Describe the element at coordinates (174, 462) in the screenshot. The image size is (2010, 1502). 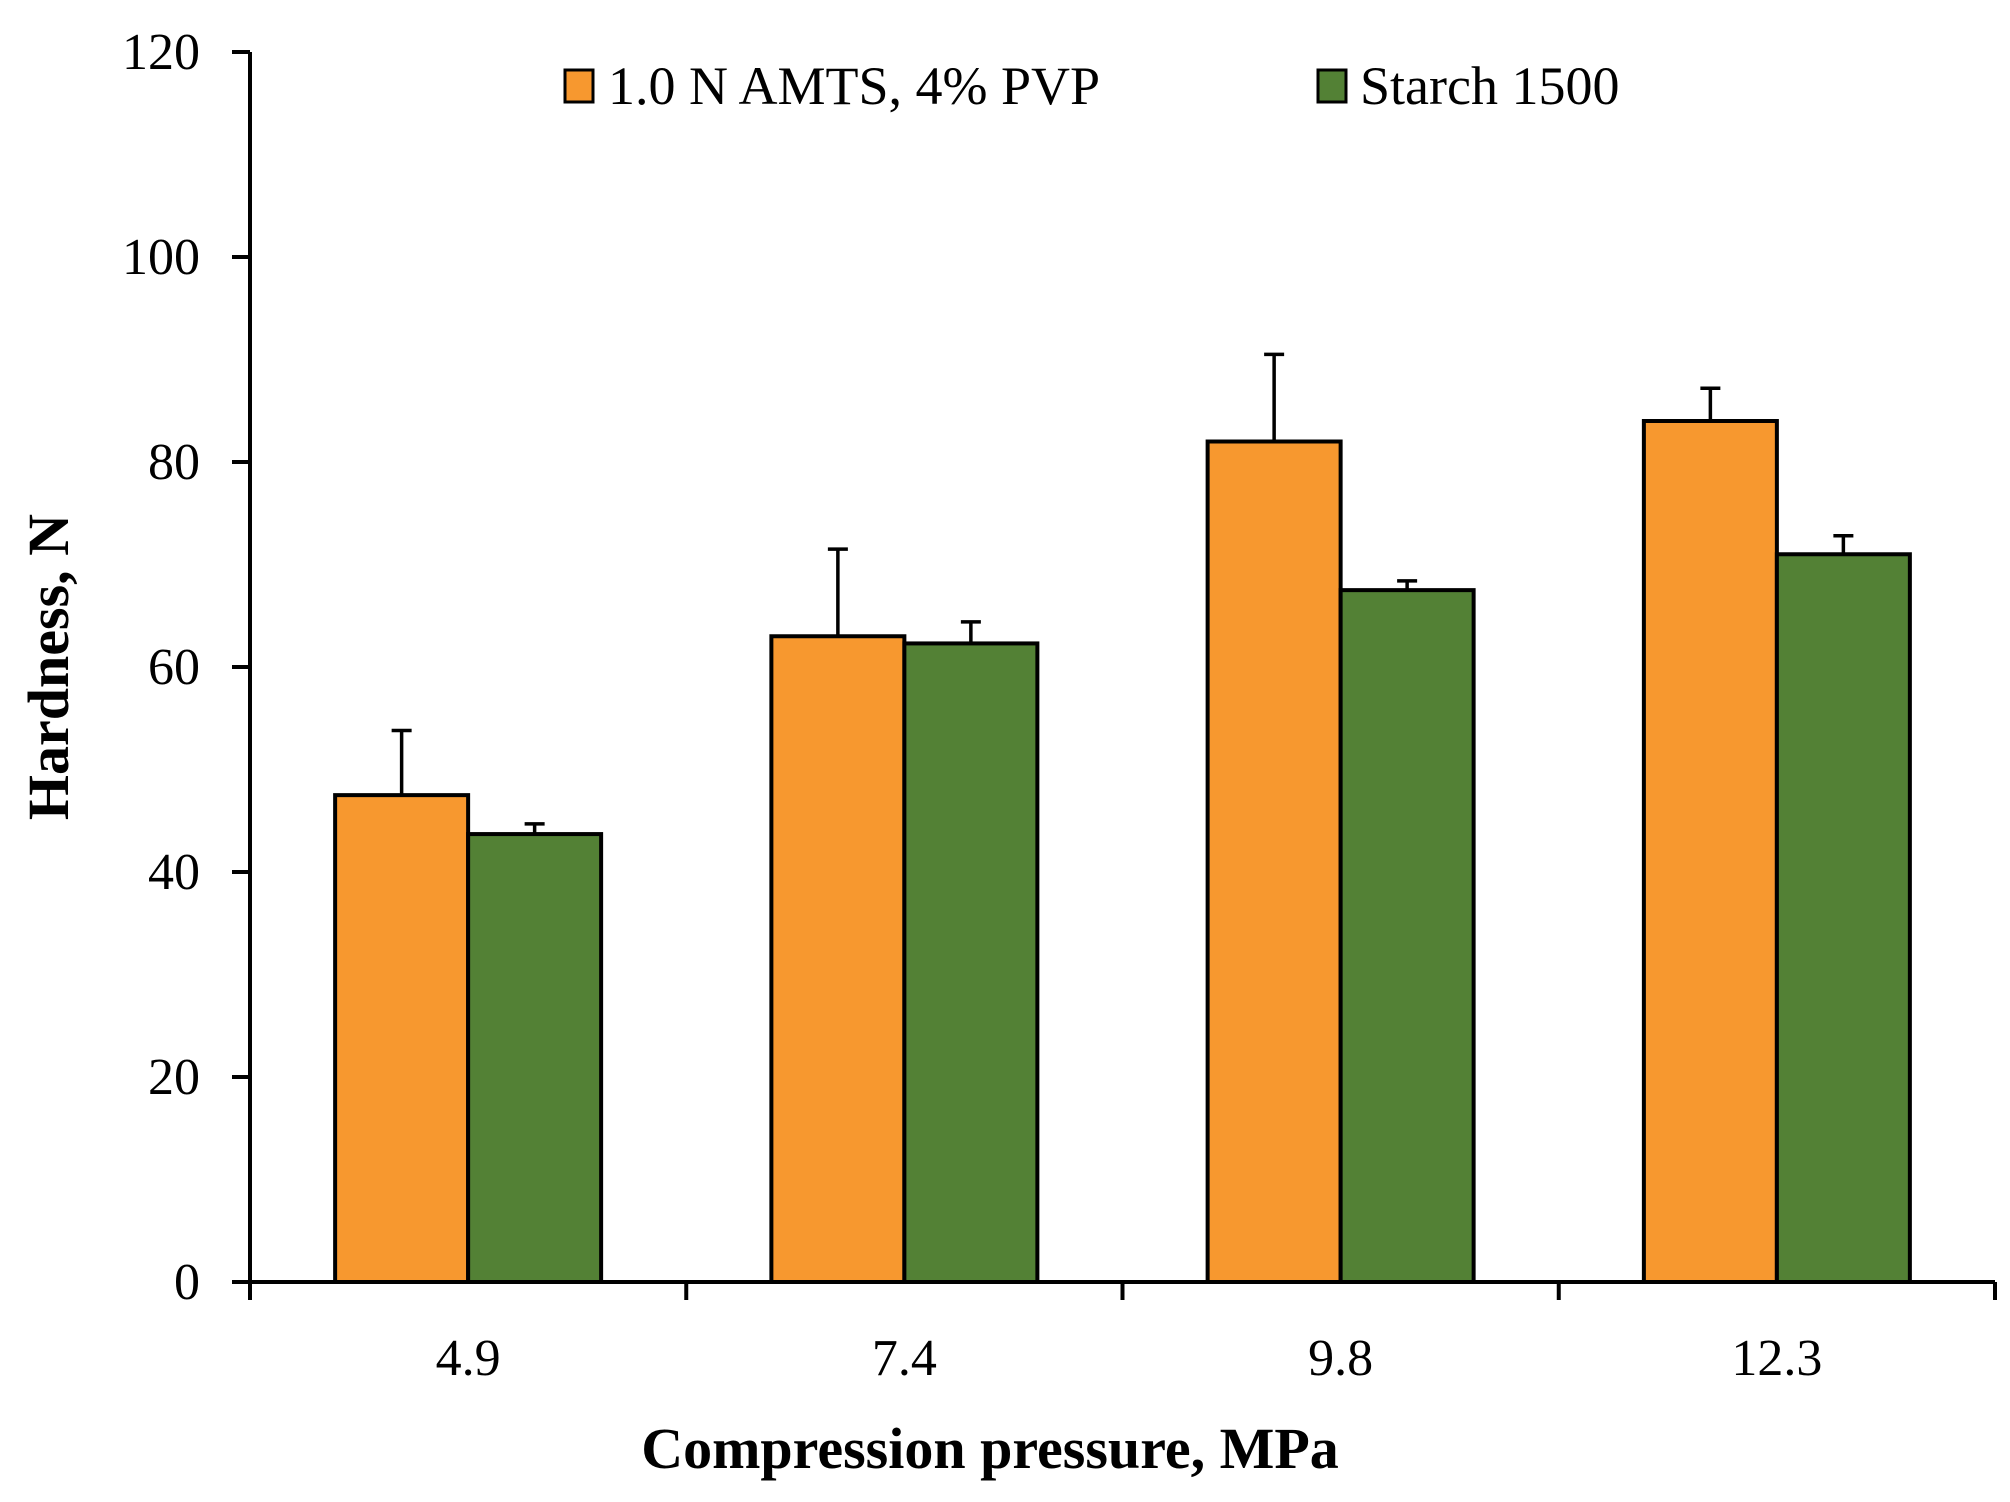
I see `y-tick-label-80: 80` at that location.